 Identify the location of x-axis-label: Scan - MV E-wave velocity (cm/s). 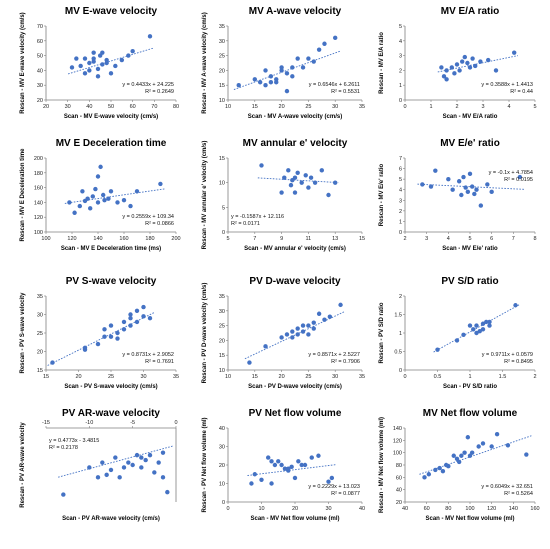
(111, 117).